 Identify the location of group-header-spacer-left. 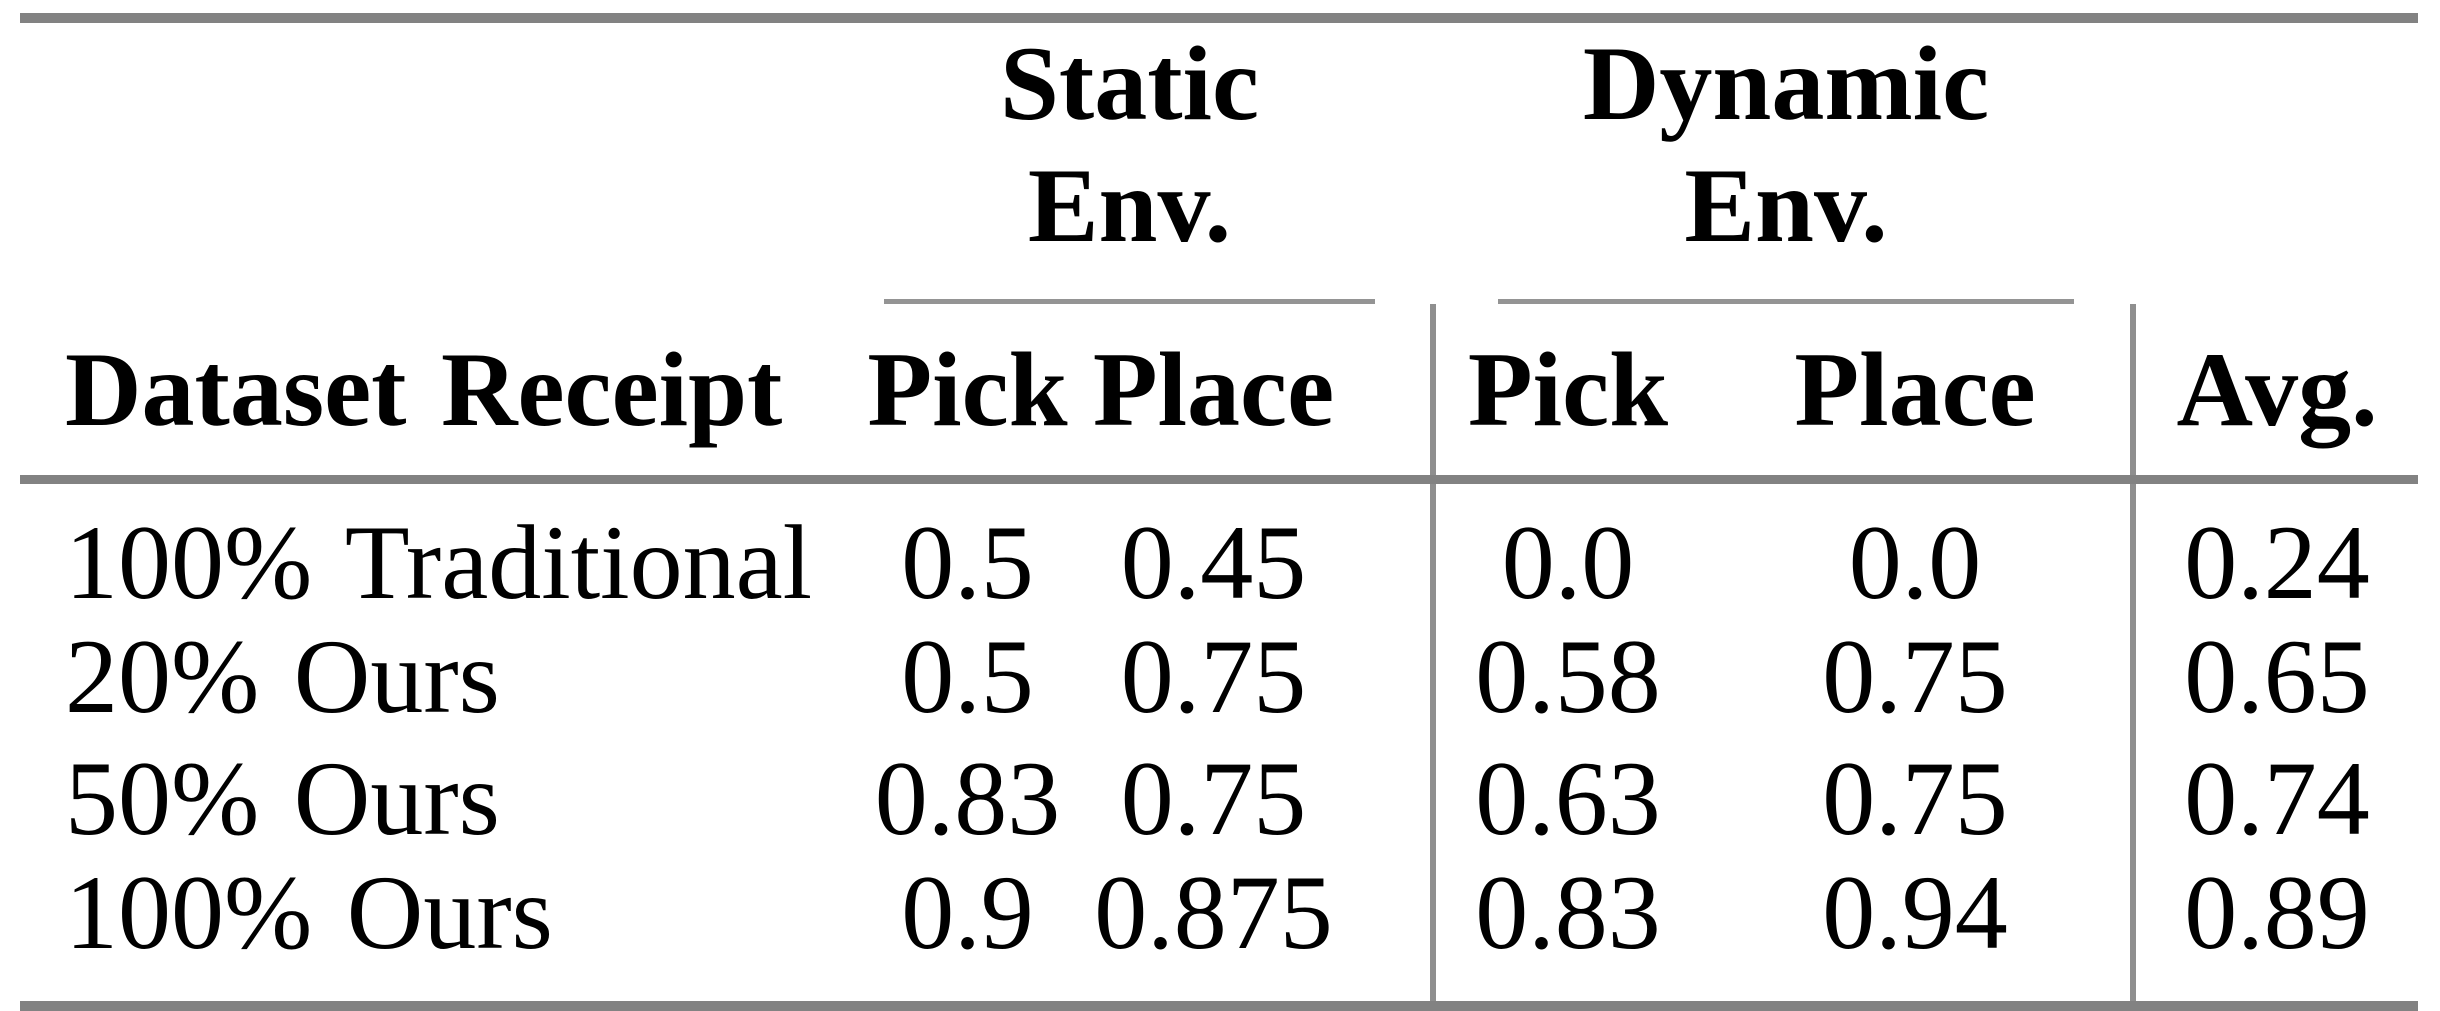
(440, 161).